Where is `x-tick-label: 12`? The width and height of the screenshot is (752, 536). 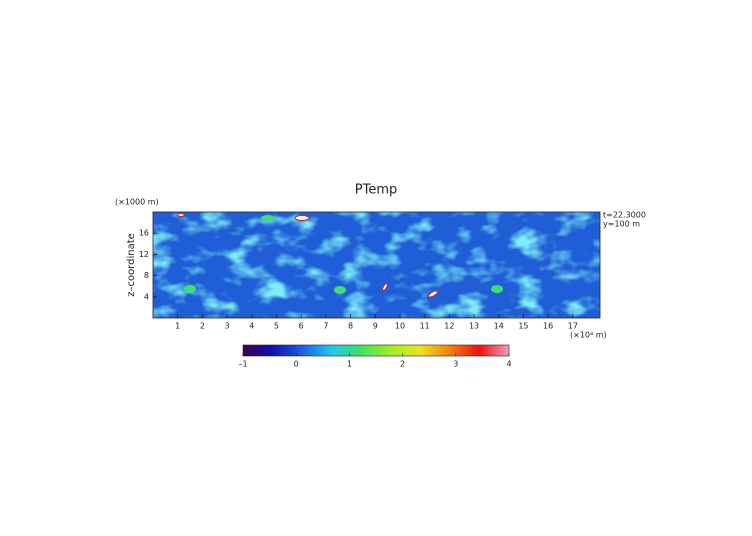 x-tick-label: 12 is located at coordinates (449, 326).